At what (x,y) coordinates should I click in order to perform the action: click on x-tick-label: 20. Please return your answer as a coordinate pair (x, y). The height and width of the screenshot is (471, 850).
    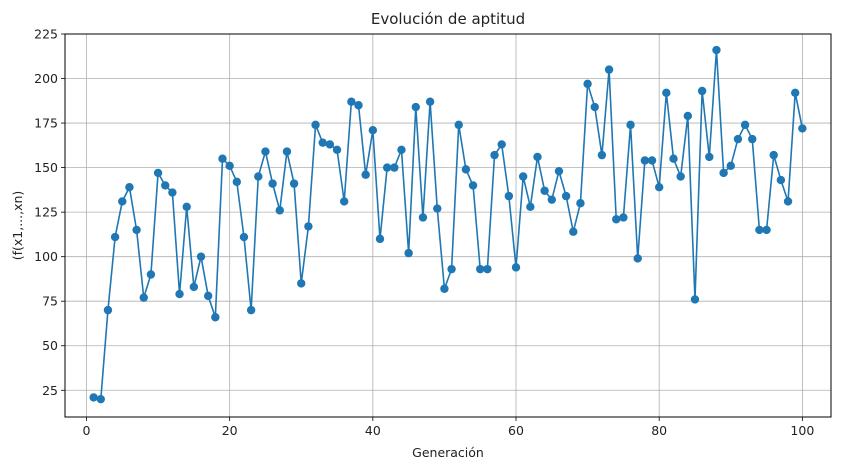
    Looking at the image, I should click on (230, 430).